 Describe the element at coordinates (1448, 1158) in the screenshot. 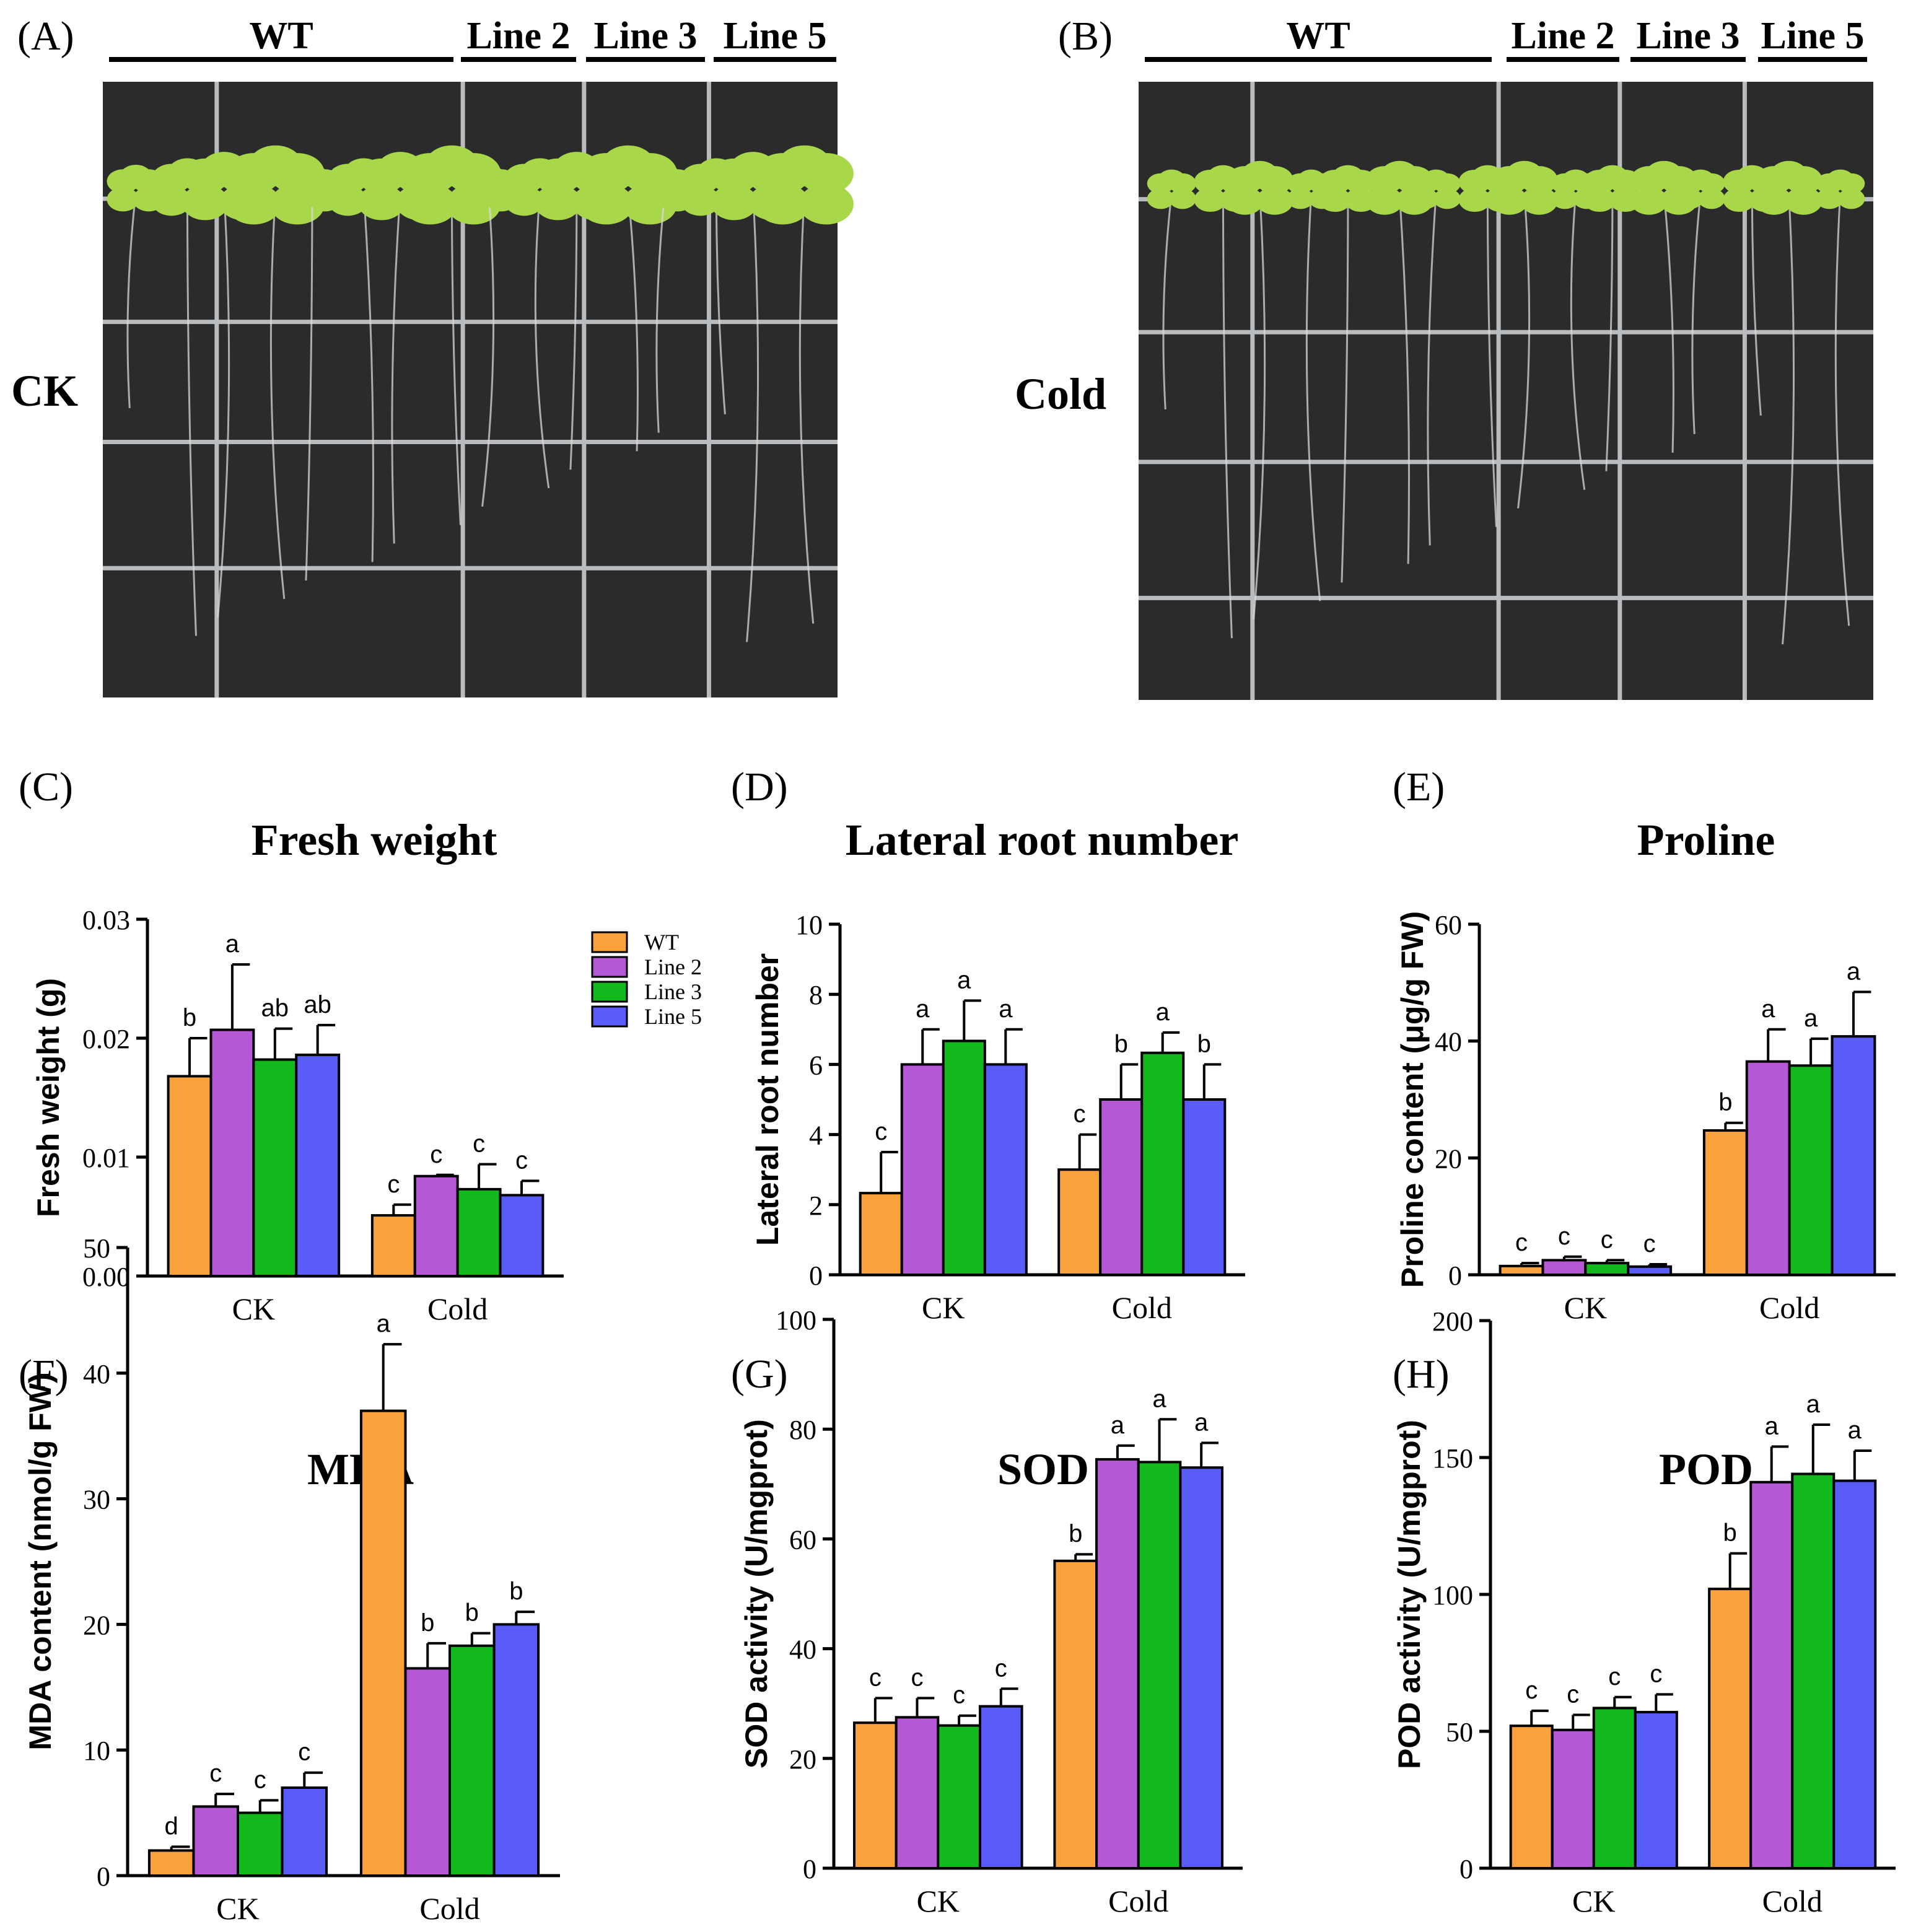

I see `y-tick-label: 20` at that location.